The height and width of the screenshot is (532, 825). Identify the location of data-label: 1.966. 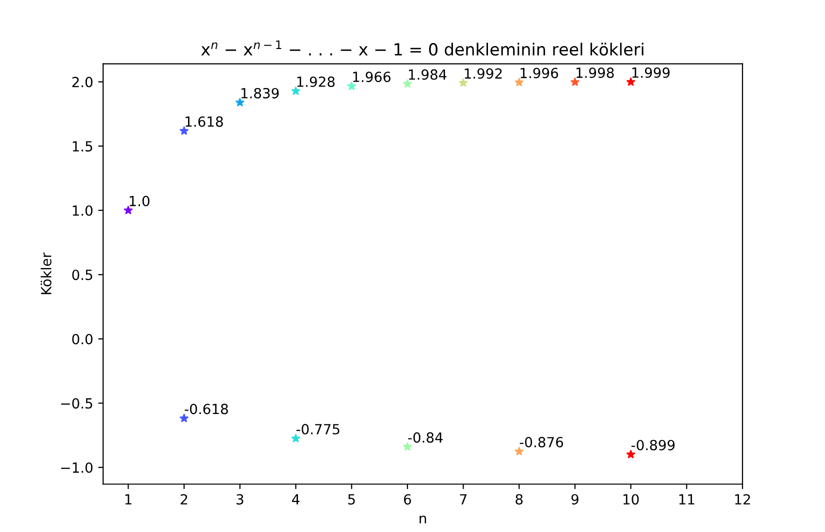
(371, 77).